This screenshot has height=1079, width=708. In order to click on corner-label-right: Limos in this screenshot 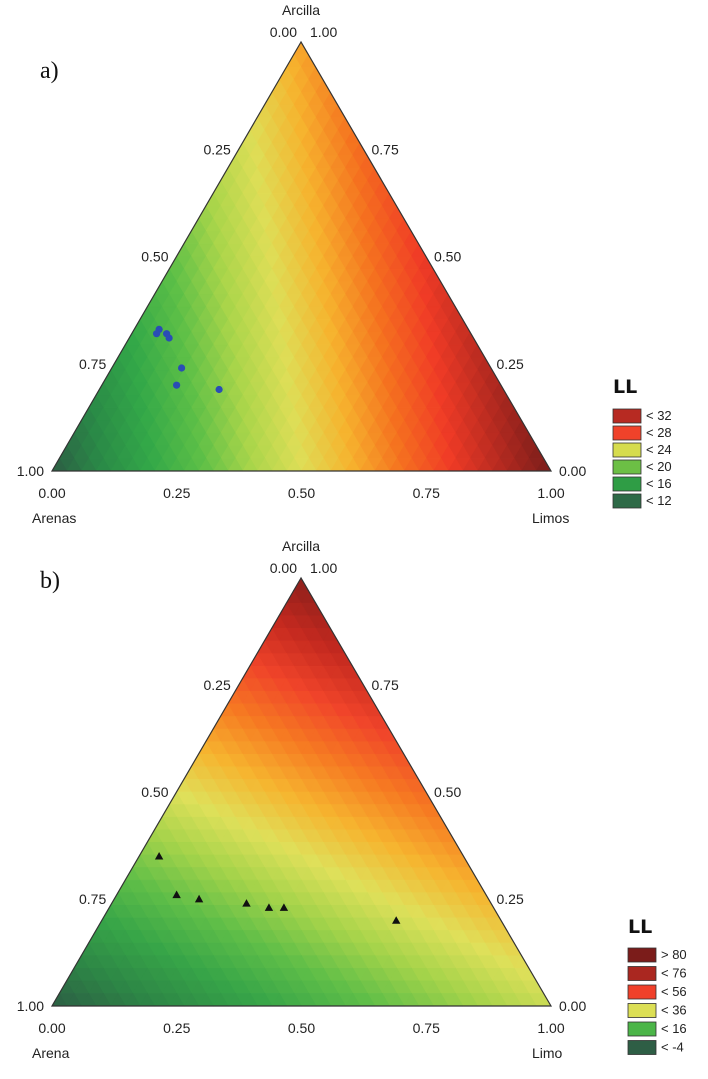, I will do `click(550, 518)`.